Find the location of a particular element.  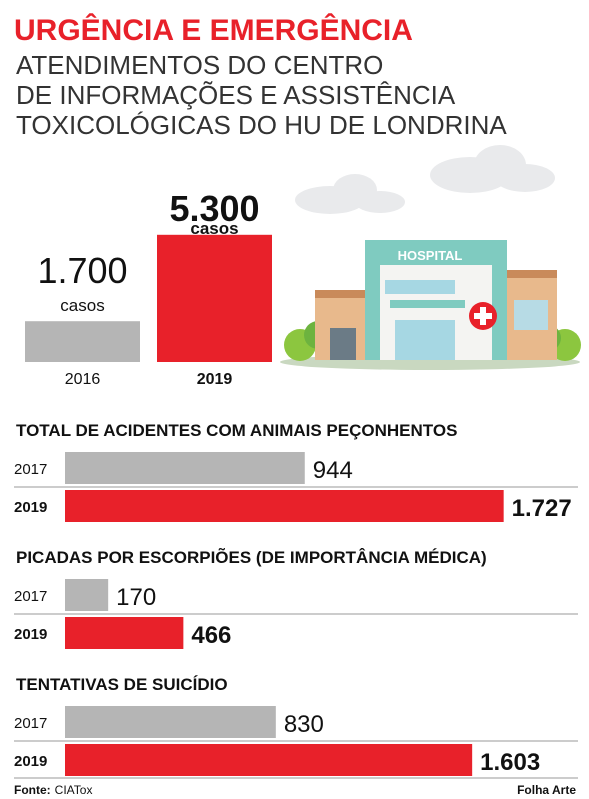

footer-source: Fonte: CIATox is located at coordinates (53, 790).